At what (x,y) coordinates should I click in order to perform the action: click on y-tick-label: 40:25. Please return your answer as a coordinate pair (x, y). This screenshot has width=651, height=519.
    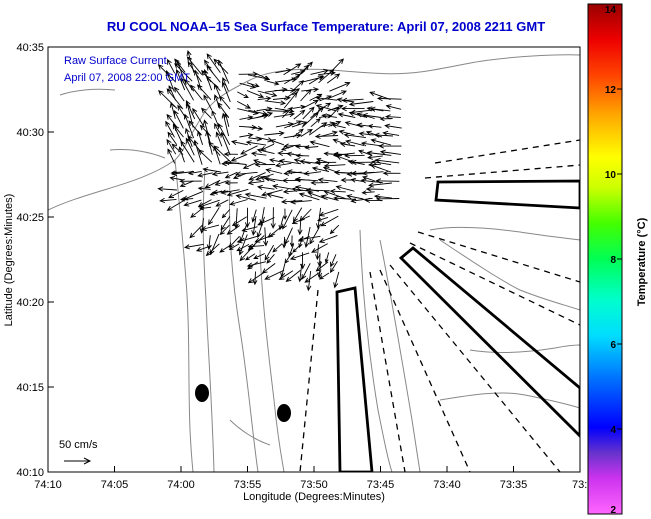
    Looking at the image, I should click on (30, 218).